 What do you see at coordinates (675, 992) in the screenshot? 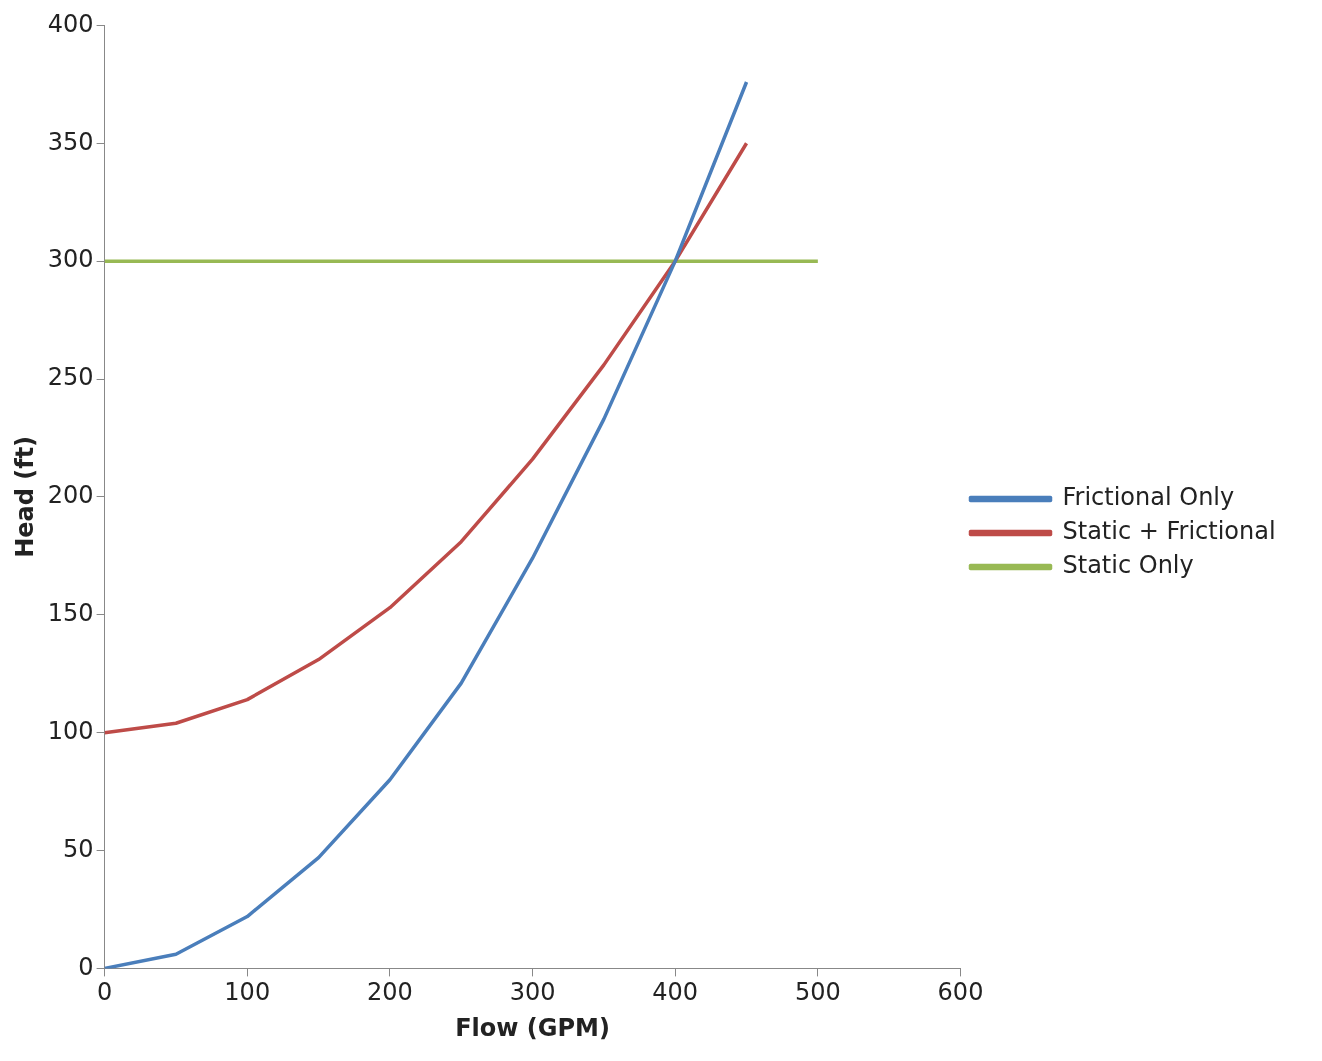
I see `x-tick-label: 400` at bounding box center [675, 992].